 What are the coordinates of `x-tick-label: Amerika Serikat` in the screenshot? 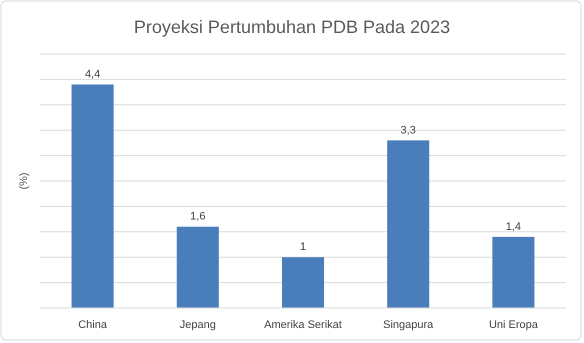 It's located at (303, 325).